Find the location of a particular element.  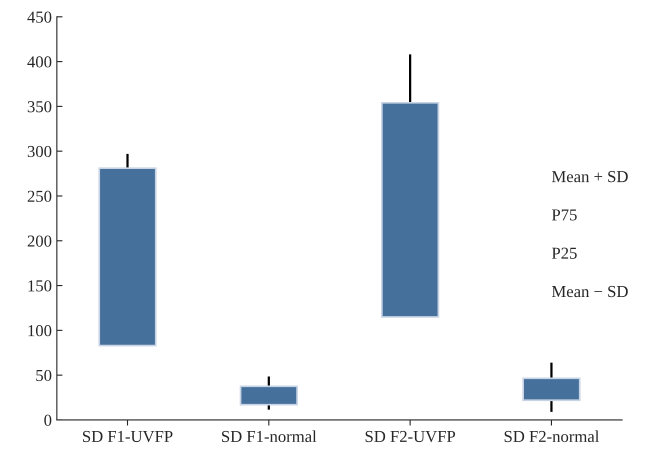

y-tick-label: 200 is located at coordinates (40, 241).